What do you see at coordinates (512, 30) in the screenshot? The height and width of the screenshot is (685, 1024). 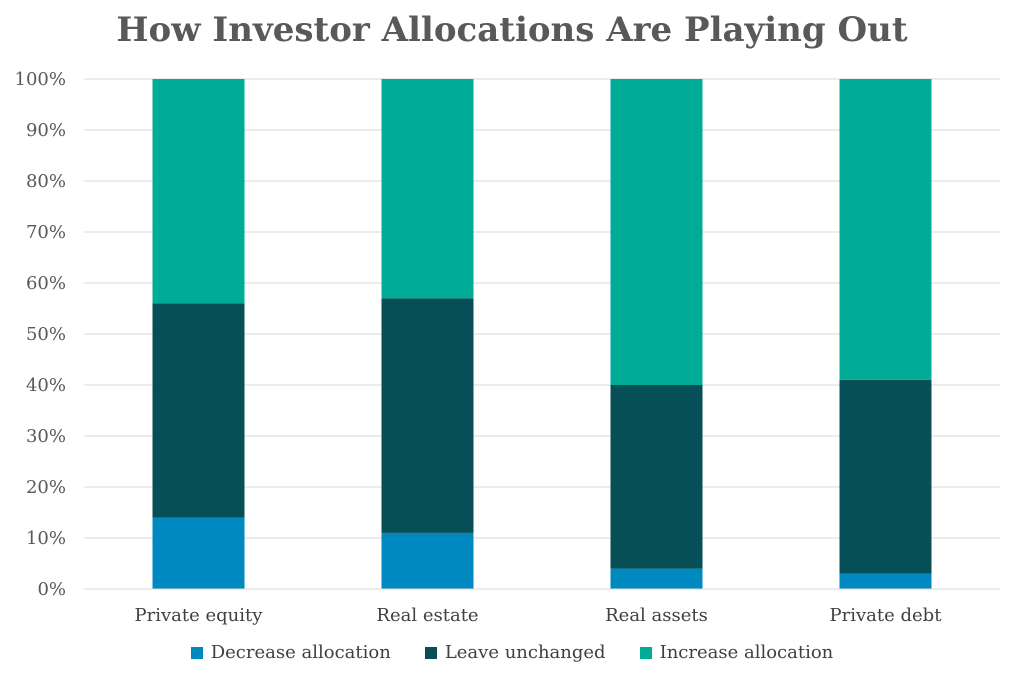 I see `chart-title: How Investor Allocations Are Playing Out` at bounding box center [512, 30].